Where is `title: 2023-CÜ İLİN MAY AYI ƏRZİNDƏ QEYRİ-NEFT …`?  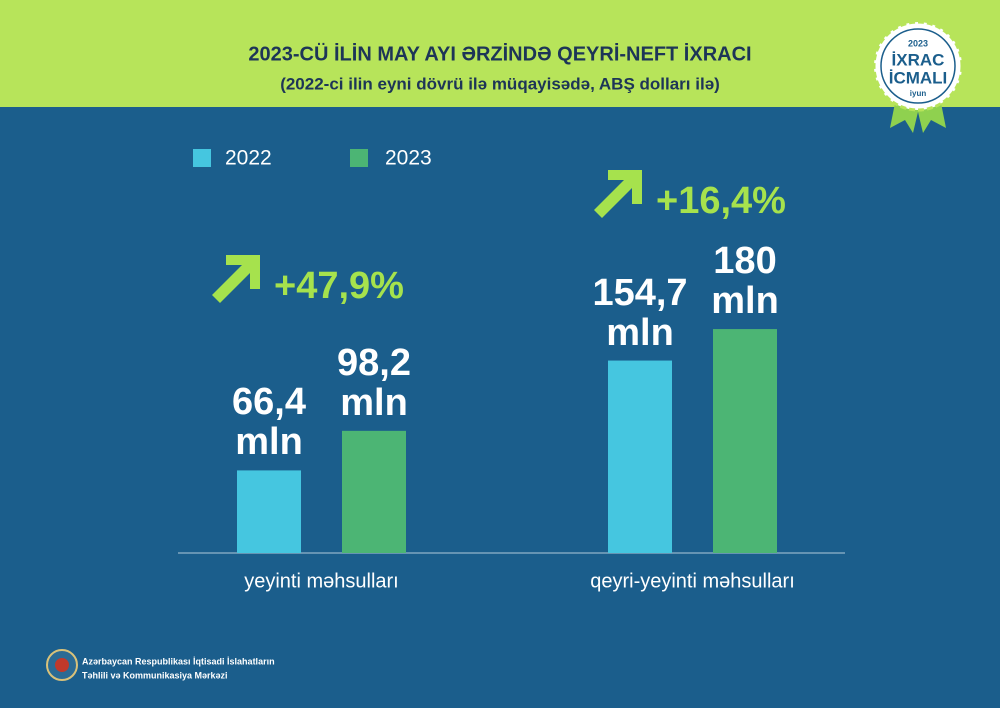 title: 2023-CÜ İLİN MAY AYI ƏRZİNDƏ QEYRİ-NEFT … is located at coordinates (499, 53).